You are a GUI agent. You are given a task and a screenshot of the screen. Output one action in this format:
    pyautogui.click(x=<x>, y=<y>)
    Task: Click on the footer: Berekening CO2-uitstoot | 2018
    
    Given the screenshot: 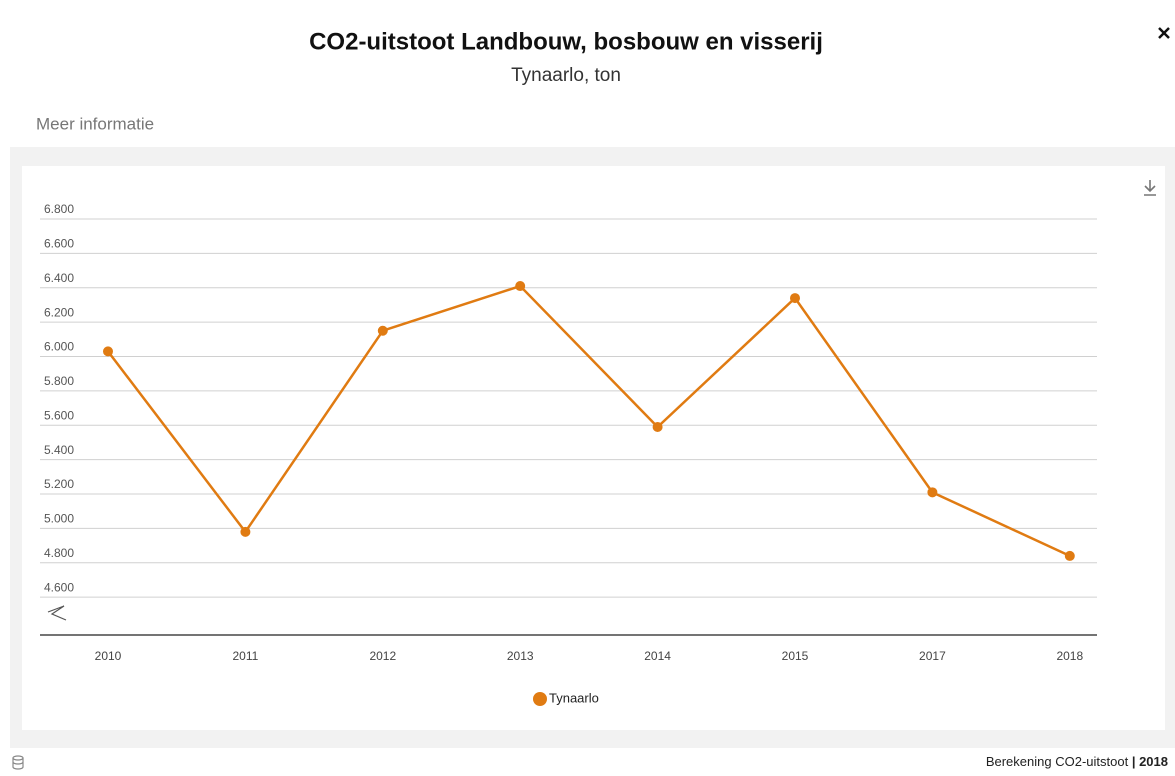 What is the action you would take?
    pyautogui.click(x=1077, y=761)
    